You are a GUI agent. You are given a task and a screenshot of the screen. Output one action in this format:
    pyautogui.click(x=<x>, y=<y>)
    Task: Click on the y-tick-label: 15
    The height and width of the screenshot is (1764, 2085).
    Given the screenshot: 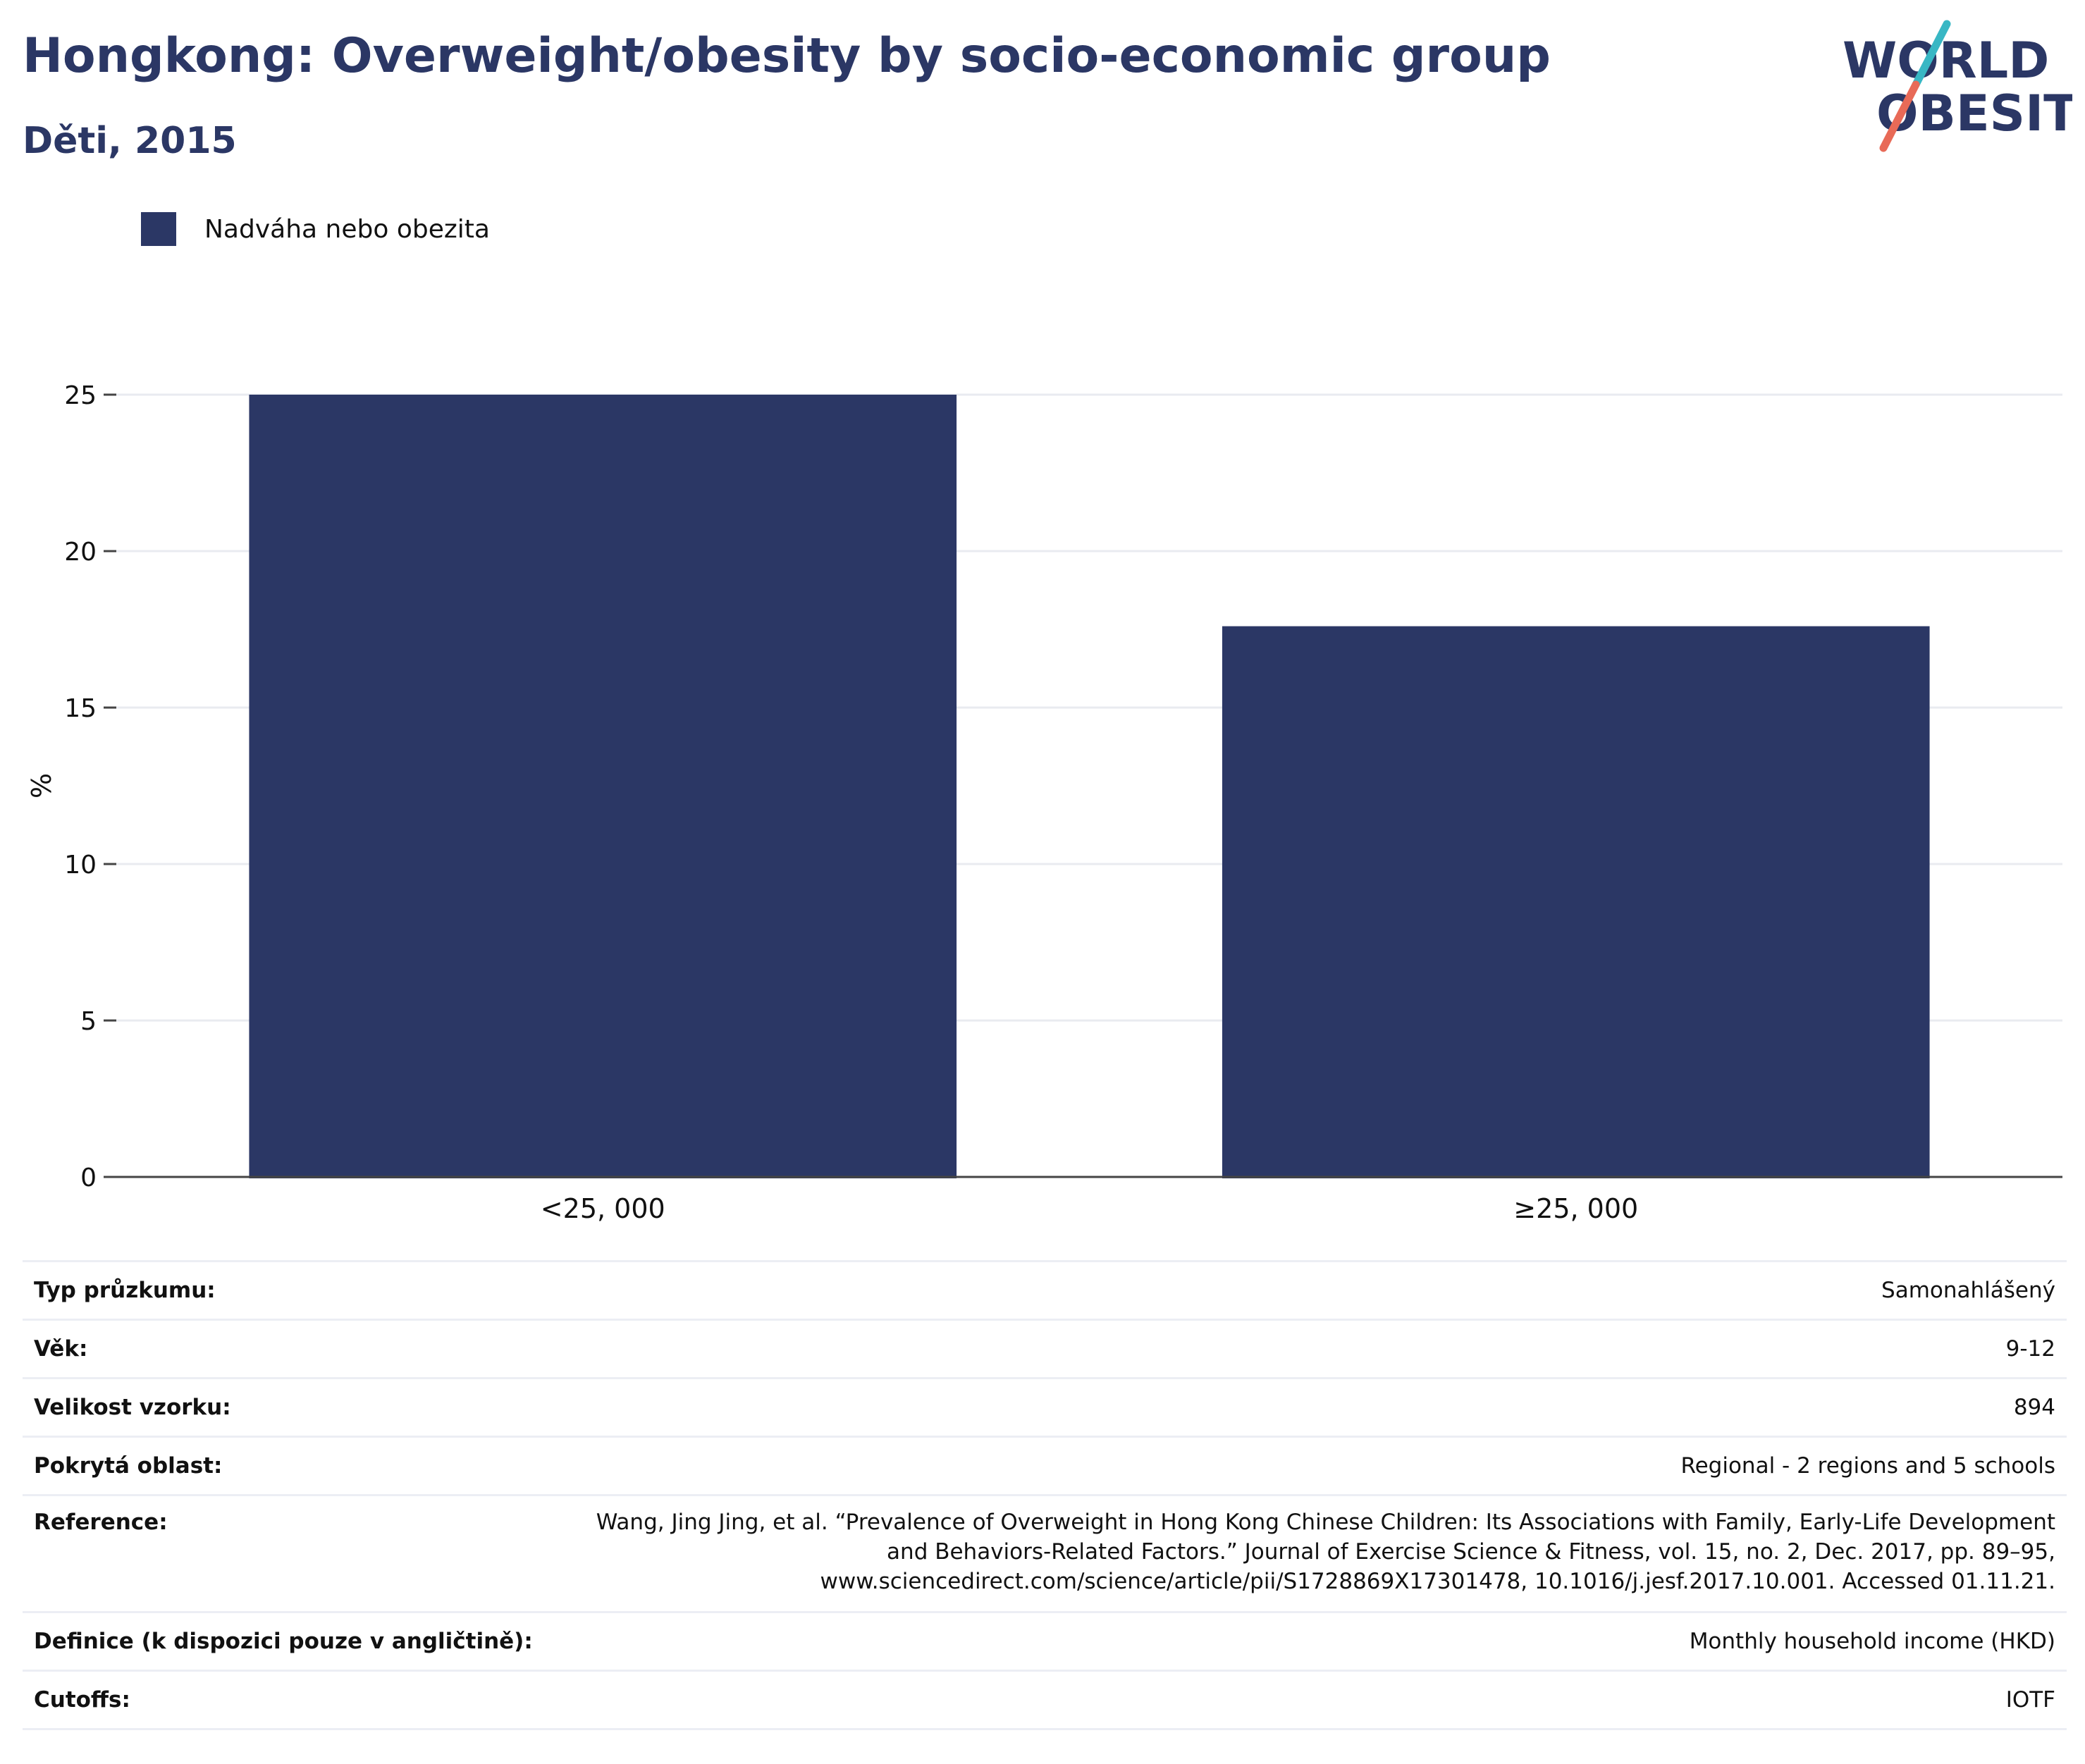 What is the action you would take?
    pyautogui.click(x=80, y=708)
    